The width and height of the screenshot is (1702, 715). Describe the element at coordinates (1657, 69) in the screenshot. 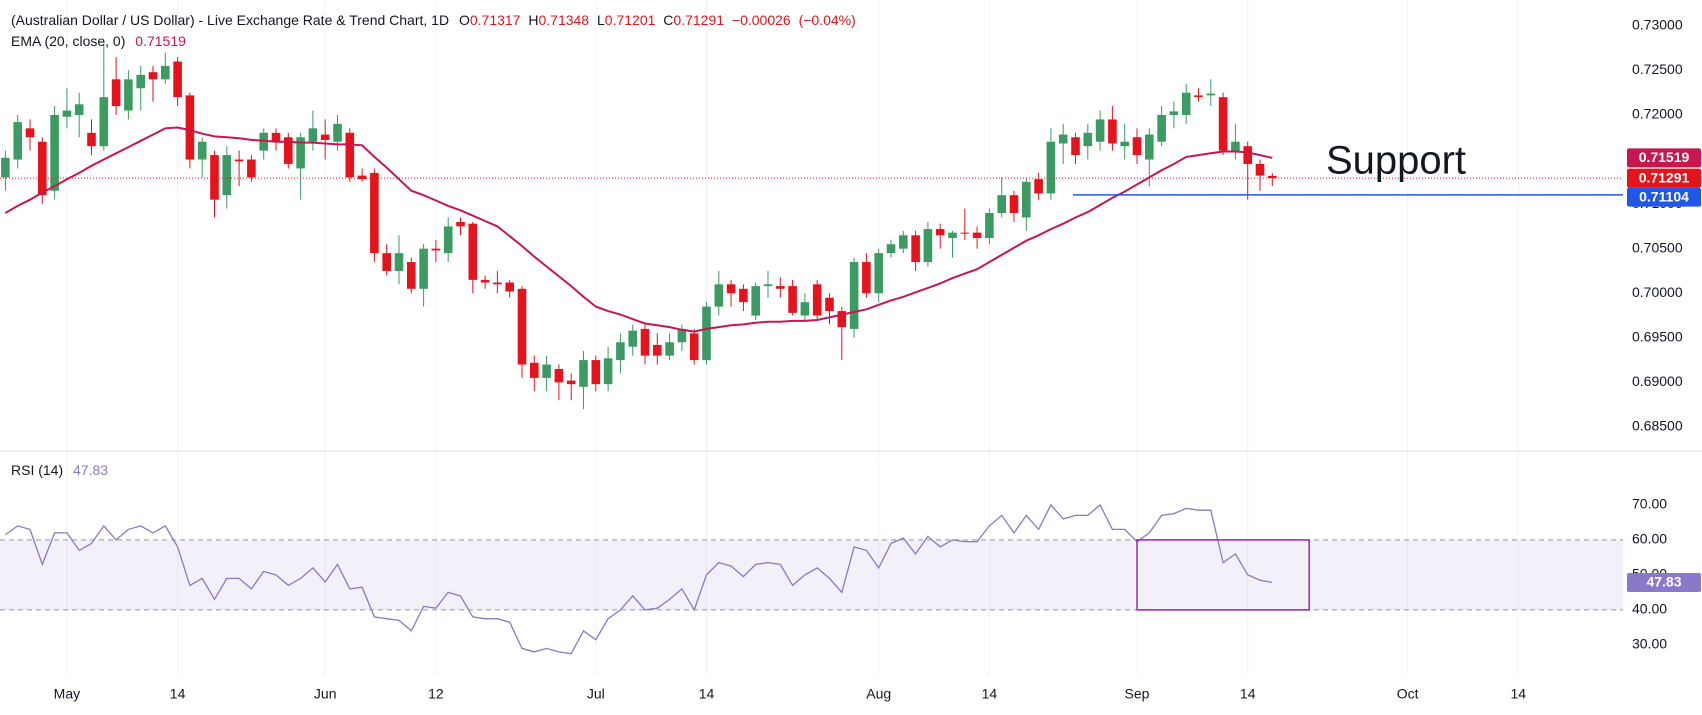

I see `y-tick-label: 0.72500` at that location.